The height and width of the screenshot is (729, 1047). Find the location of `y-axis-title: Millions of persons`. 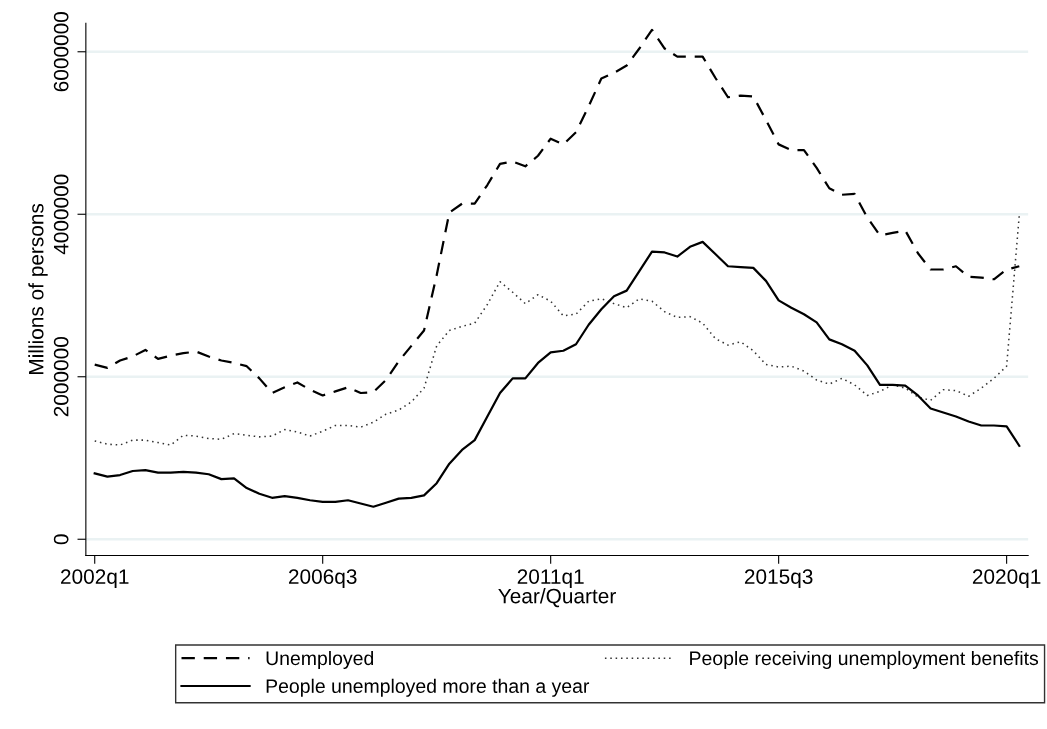

y-axis-title: Millions of persons is located at coordinates (38, 288).